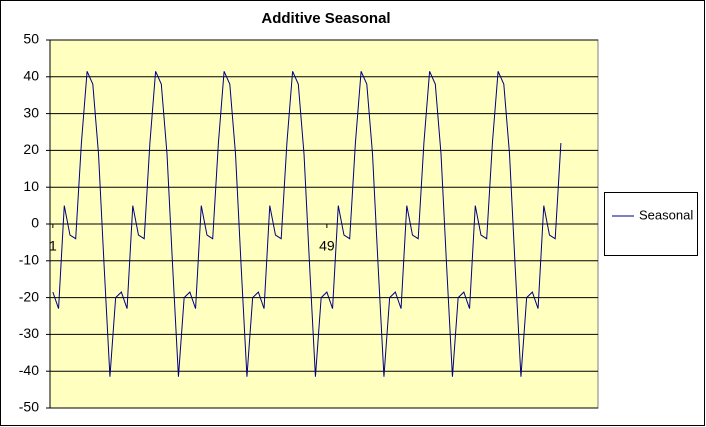 Image resolution: width=706 pixels, height=427 pixels. What do you see at coordinates (35, 223) in the screenshot?
I see `y-tick-label: 0` at bounding box center [35, 223].